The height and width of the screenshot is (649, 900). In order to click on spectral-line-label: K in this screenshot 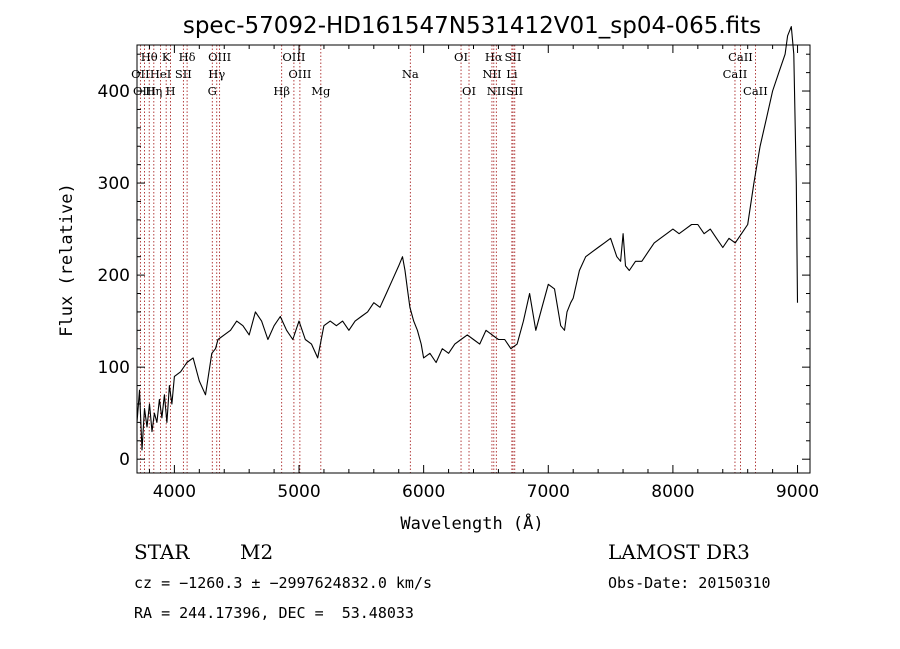, I will do `click(166, 57)`.